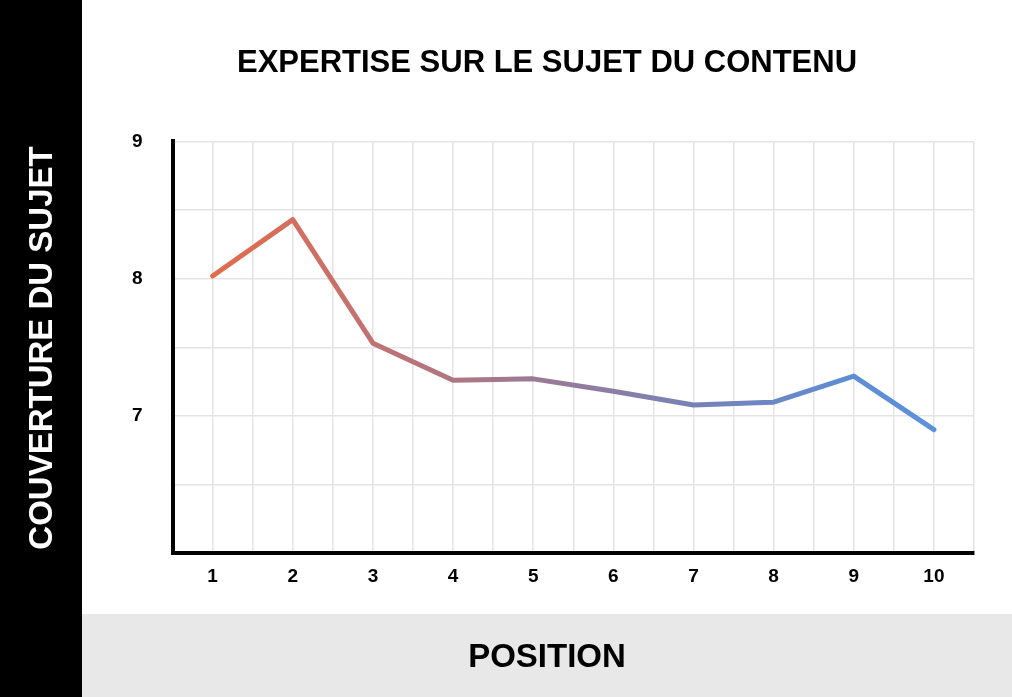 The image size is (1012, 697). What do you see at coordinates (41, 348) in the screenshot?
I see `y-axis-title: COUVERTURE DU SUJET` at bounding box center [41, 348].